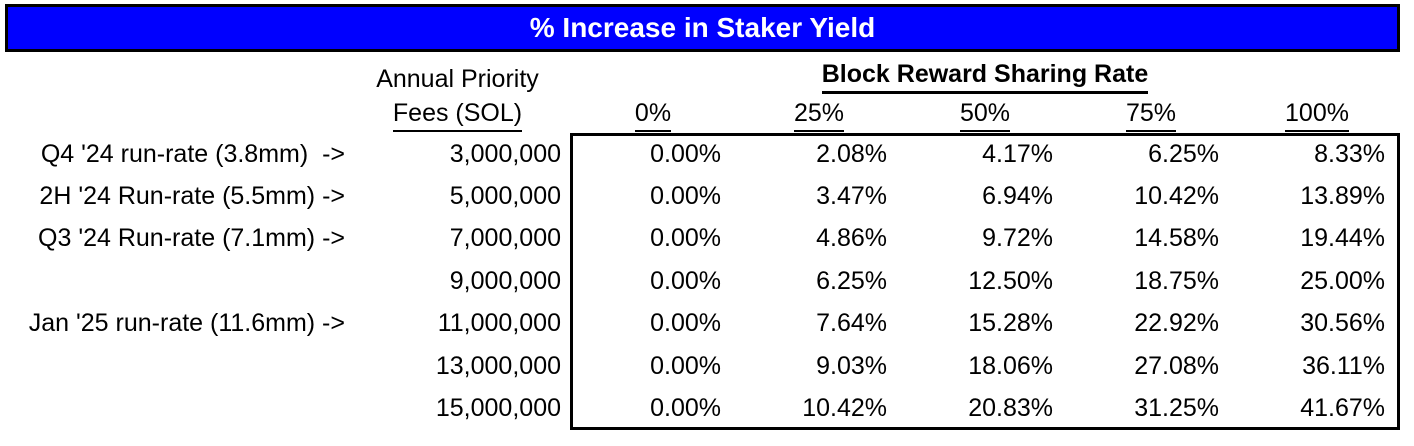 The width and height of the screenshot is (1414, 446). I want to click on fees-header-label: Fees (SOL), so click(457, 115).